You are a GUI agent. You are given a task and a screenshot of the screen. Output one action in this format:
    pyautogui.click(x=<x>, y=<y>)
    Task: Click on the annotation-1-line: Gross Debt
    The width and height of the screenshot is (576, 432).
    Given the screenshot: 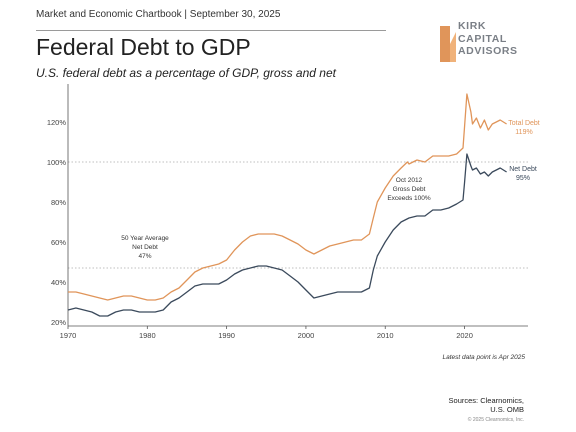 What is the action you would take?
    pyautogui.click(x=409, y=189)
    